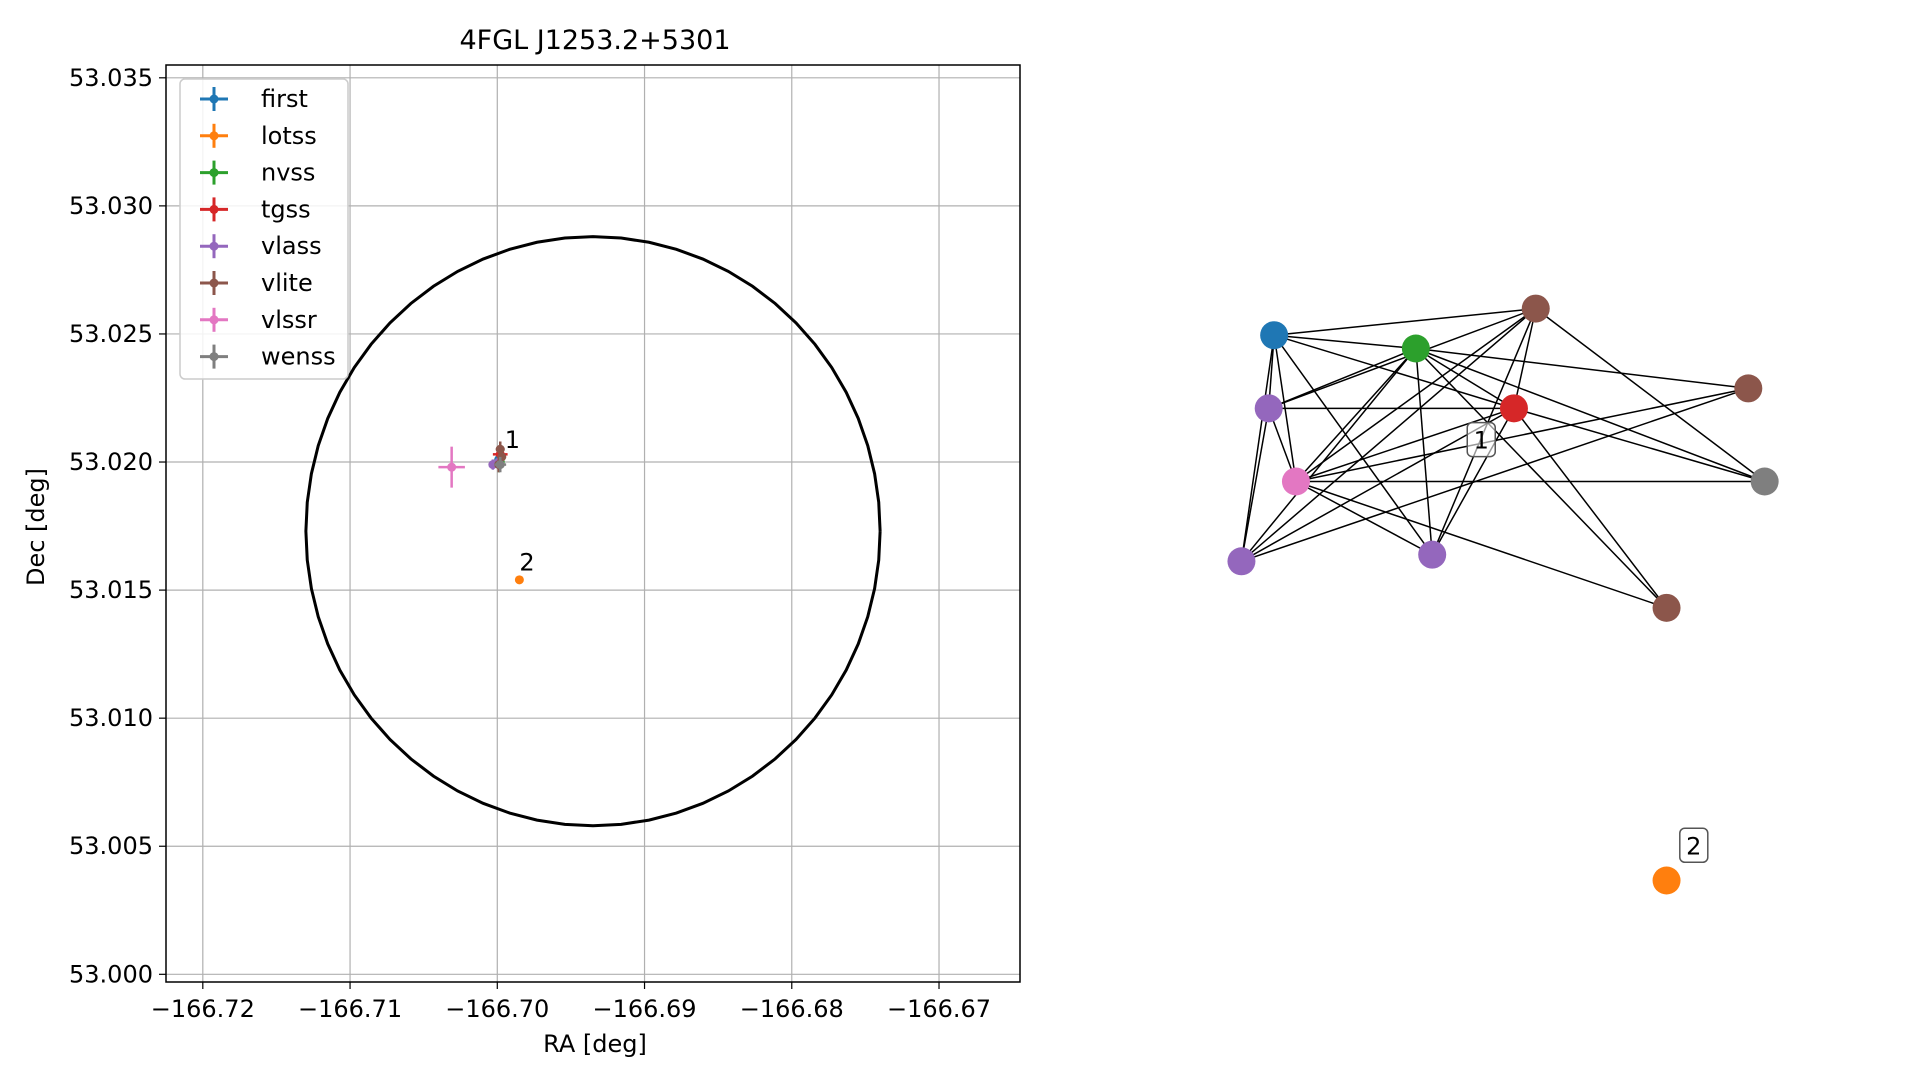 The width and height of the screenshot is (1919, 1080). Describe the element at coordinates (512, 440) in the screenshot. I see `point-annotation: 1` at that location.